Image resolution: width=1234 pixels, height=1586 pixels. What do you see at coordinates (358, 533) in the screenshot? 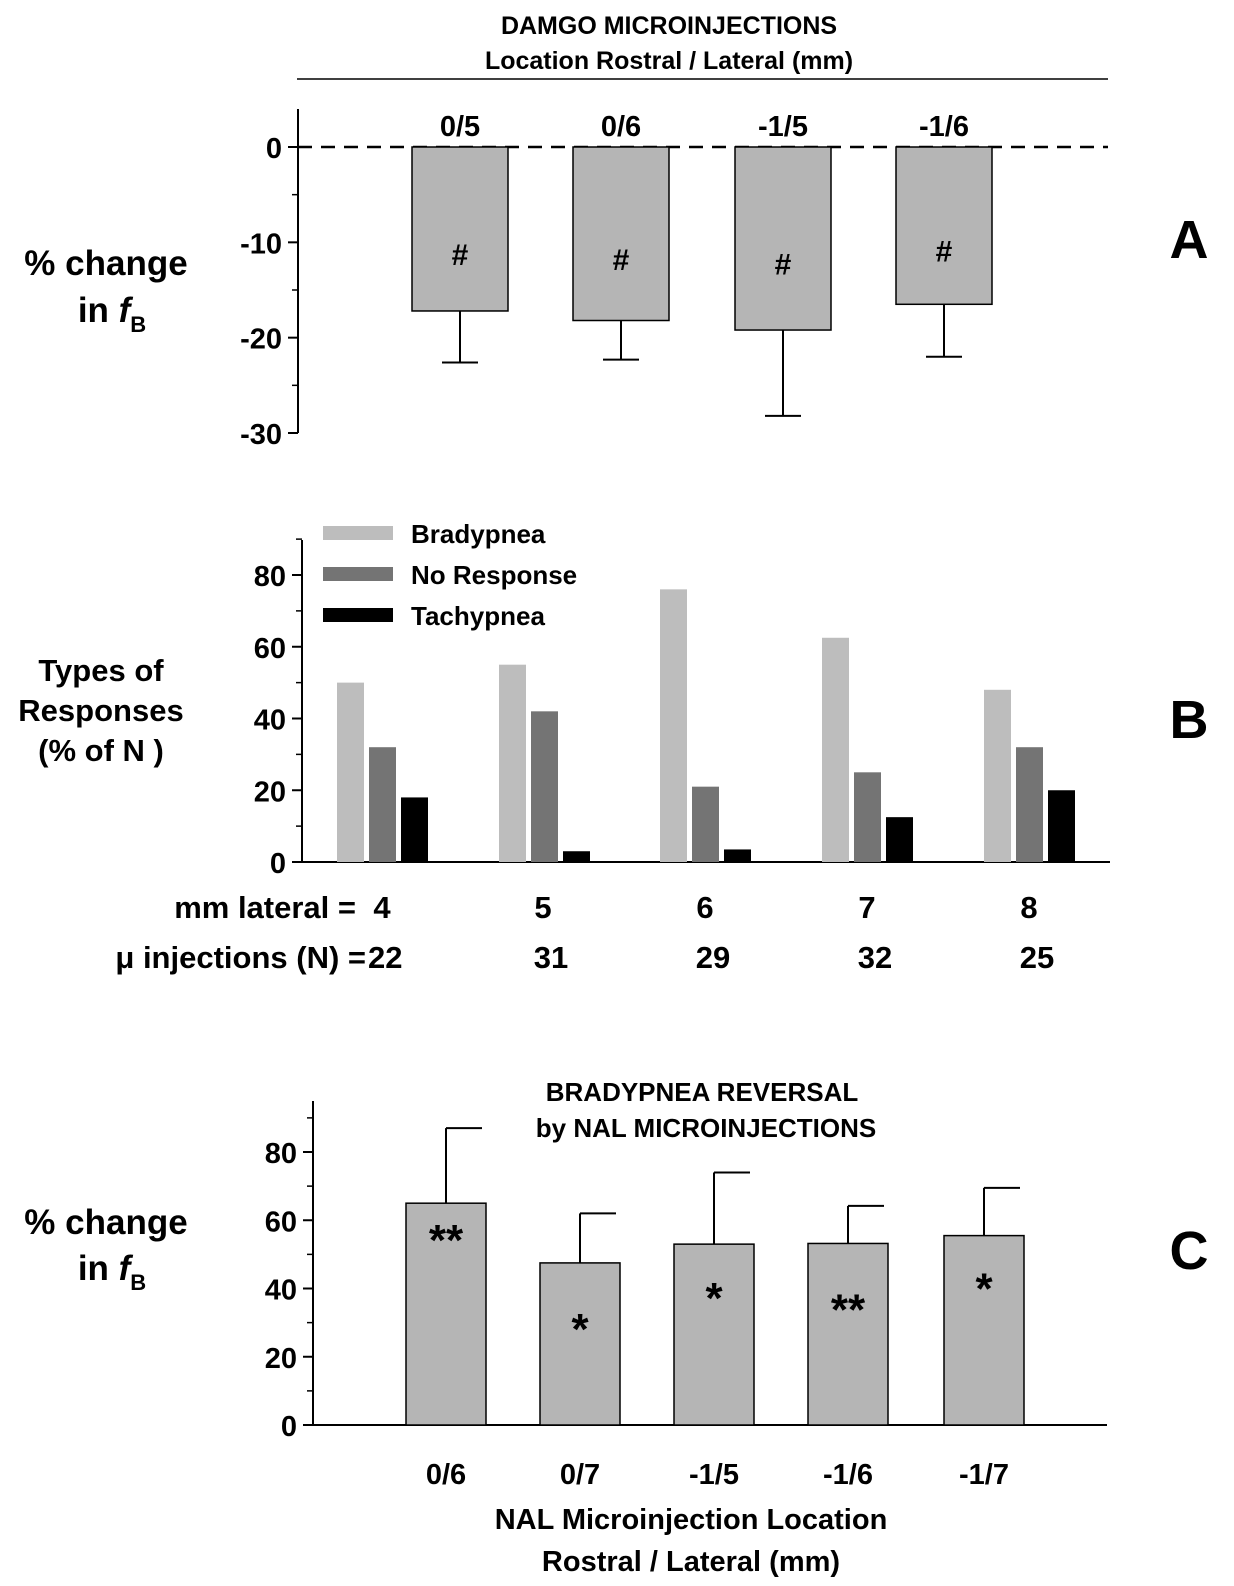
I see `legend-swatch-bradypnea` at bounding box center [358, 533].